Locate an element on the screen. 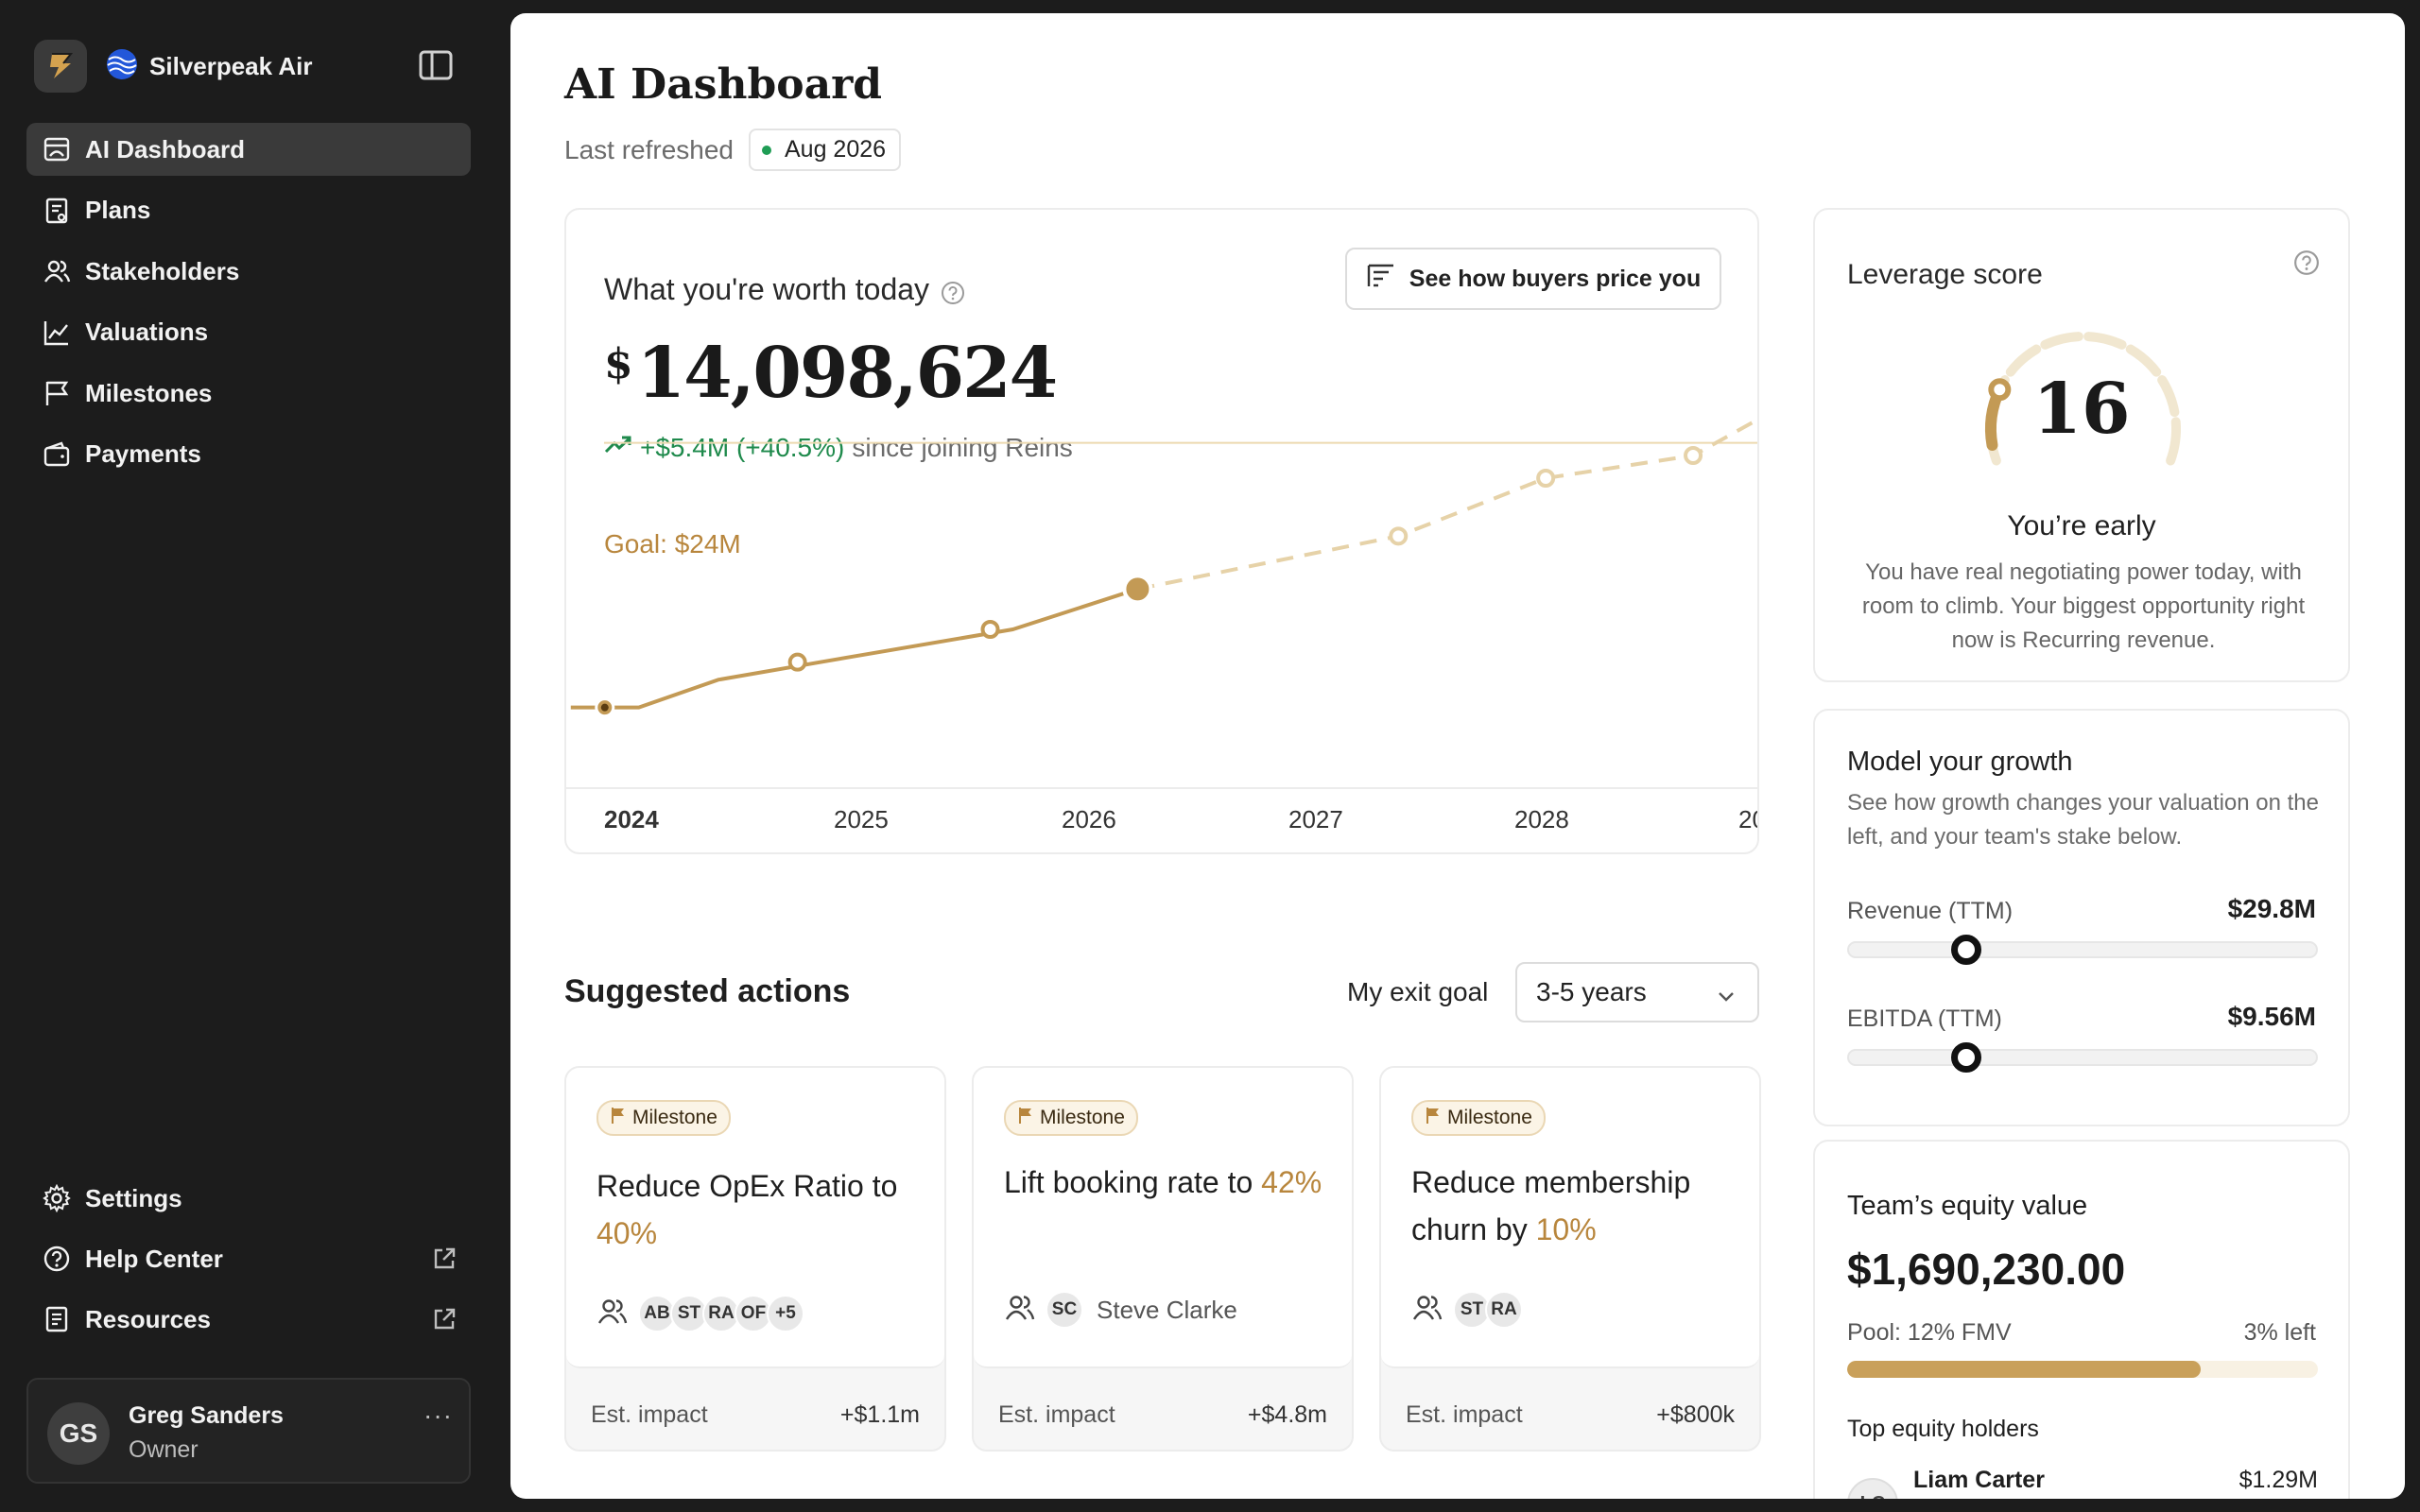  sidebar-item-label: Resources is located at coordinates (148, 1318).